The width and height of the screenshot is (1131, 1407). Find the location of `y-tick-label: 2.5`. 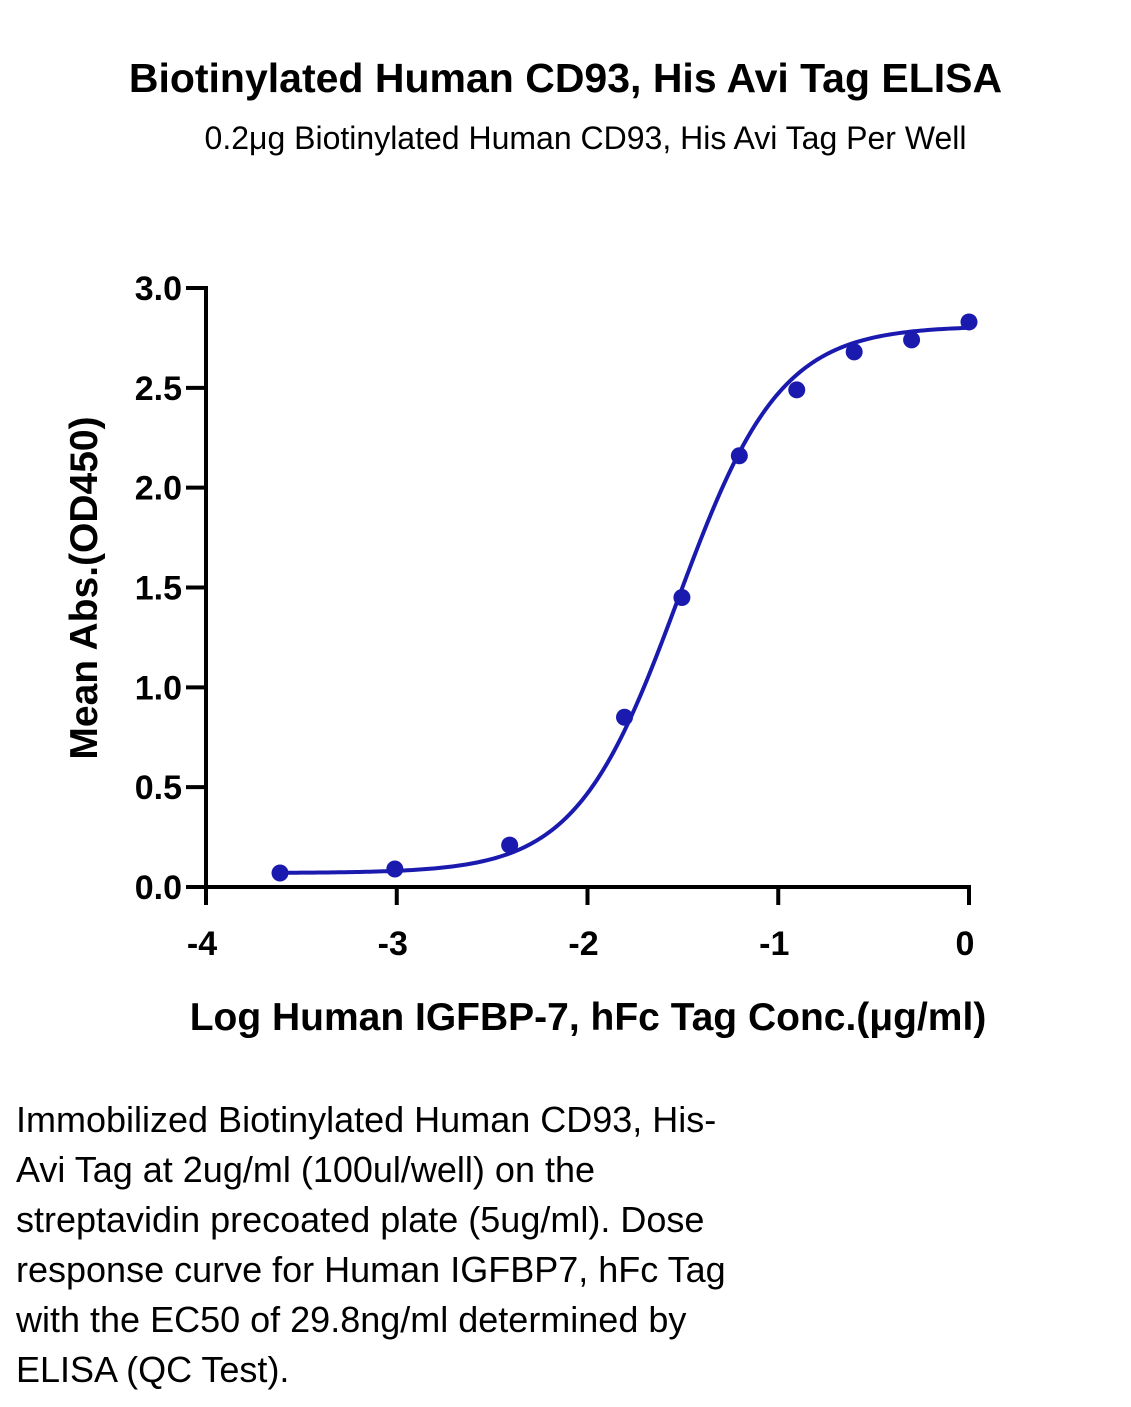

y-tick-label: 2.5 is located at coordinates (158, 389).